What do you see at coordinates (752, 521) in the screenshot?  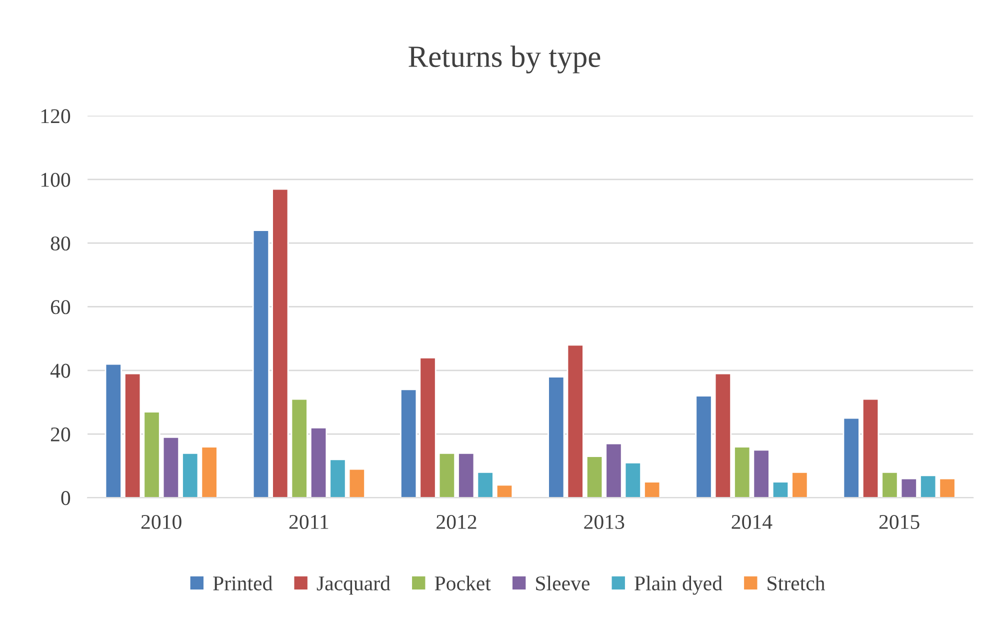 I see `x-tick-label: 2014` at bounding box center [752, 521].